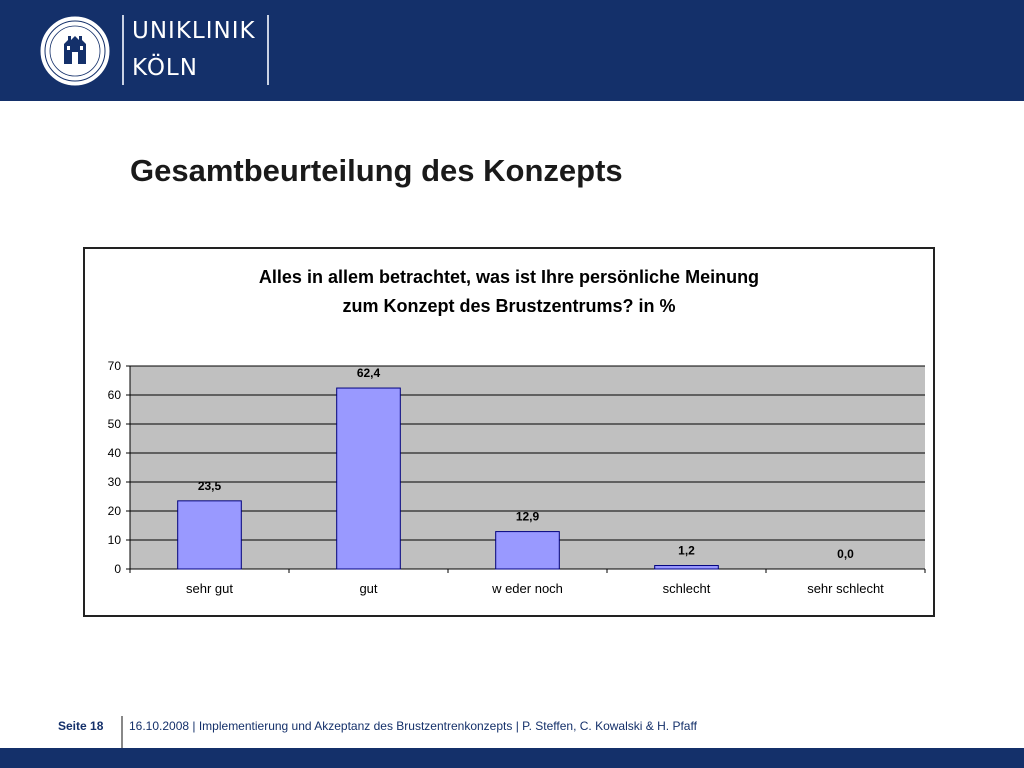 The image size is (1024, 768). Describe the element at coordinates (209, 588) in the screenshot. I see `x-category-label: sehr gut` at that location.